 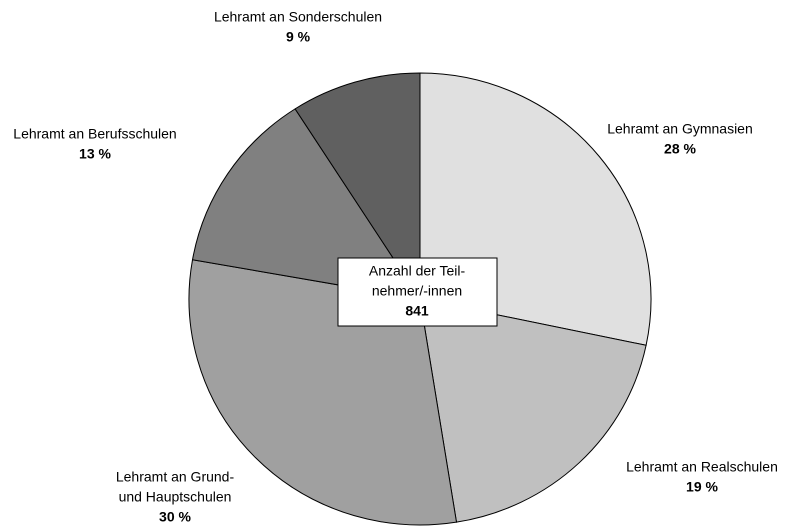 What do you see at coordinates (298, 37) in the screenshot?
I see `value-label: 9 %` at bounding box center [298, 37].